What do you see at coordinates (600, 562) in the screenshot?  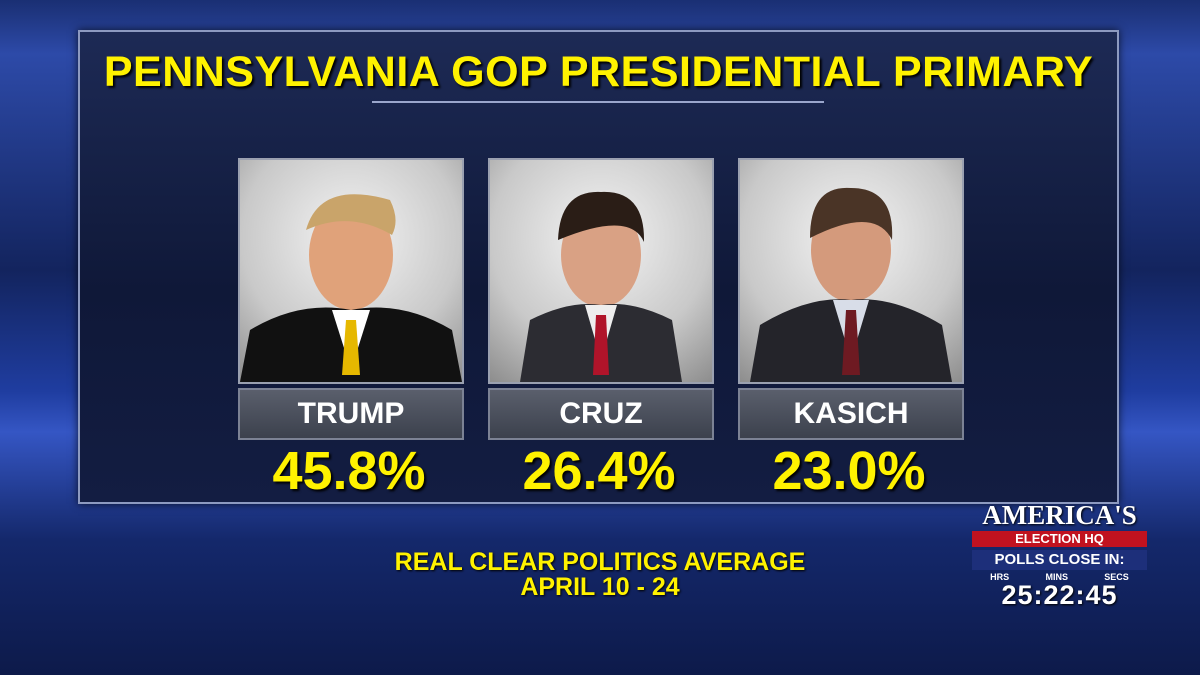 I see `source: REAL CLEAR POLITICS AVERAGE` at bounding box center [600, 562].